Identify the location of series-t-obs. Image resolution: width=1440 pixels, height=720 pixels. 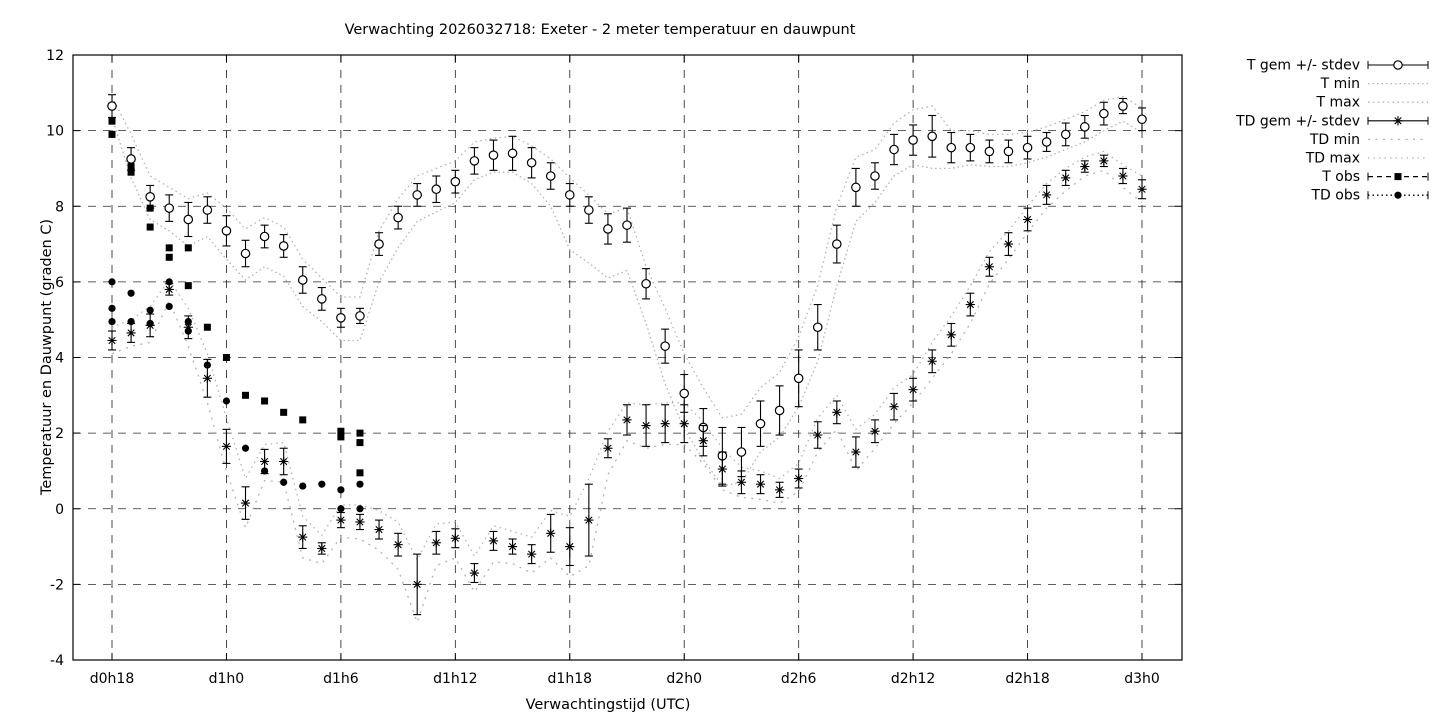
(236, 297).